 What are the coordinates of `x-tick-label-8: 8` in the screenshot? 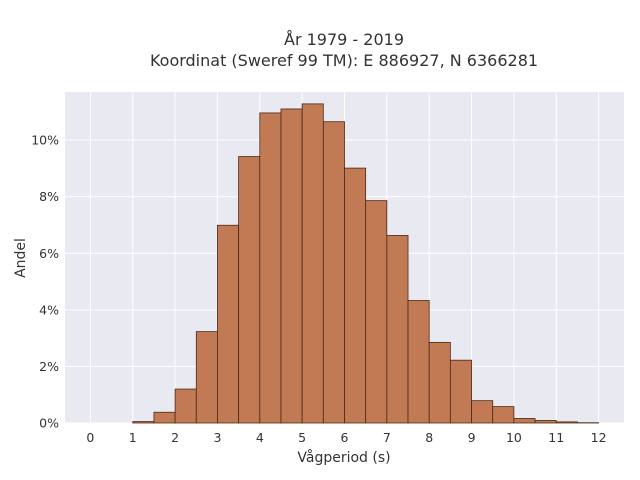 It's located at (429, 437).